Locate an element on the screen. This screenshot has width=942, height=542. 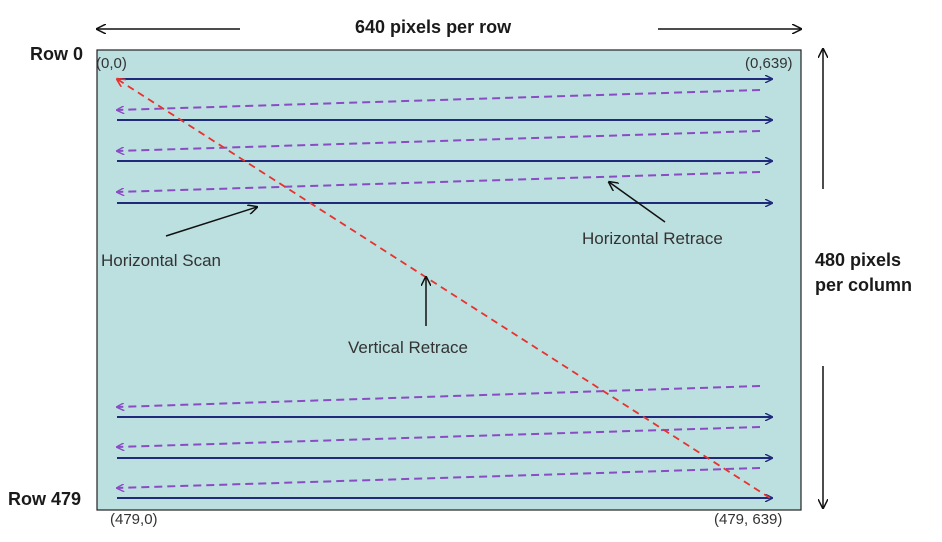
height-label-line2: per column is located at coordinates (864, 285).